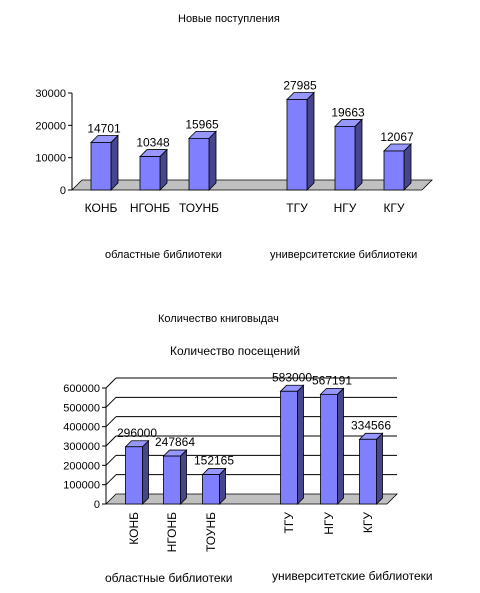 This screenshot has width=480, height=593. What do you see at coordinates (218, 319) in the screenshot?
I see `extra-caption: Количество книговыдач` at bounding box center [218, 319].